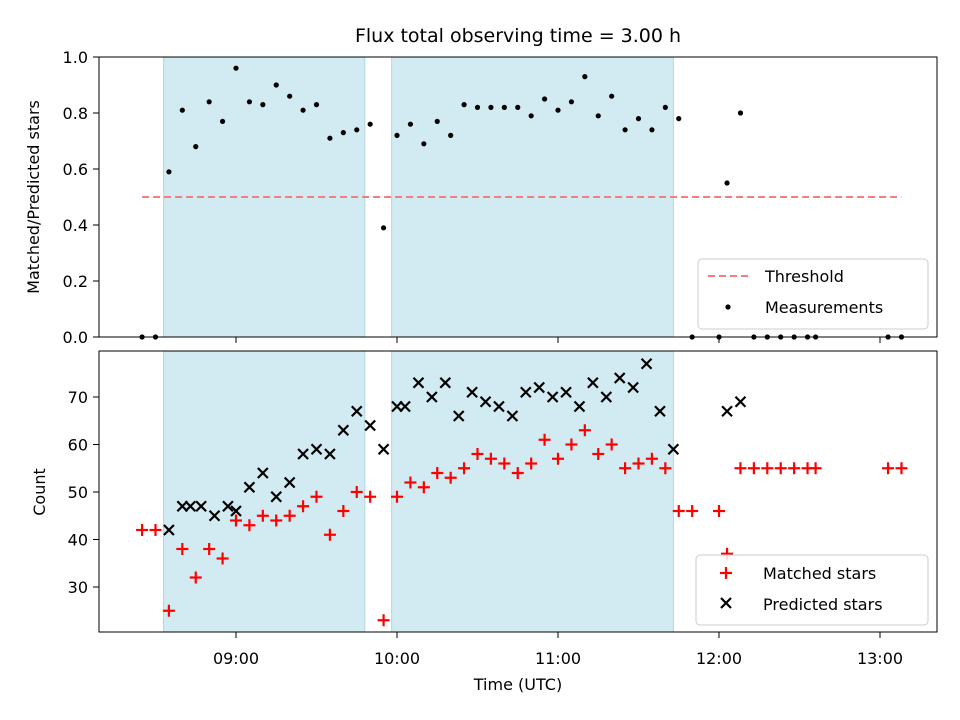  Describe the element at coordinates (726, 603) in the screenshot. I see `legend-predicted-swatch` at that location.